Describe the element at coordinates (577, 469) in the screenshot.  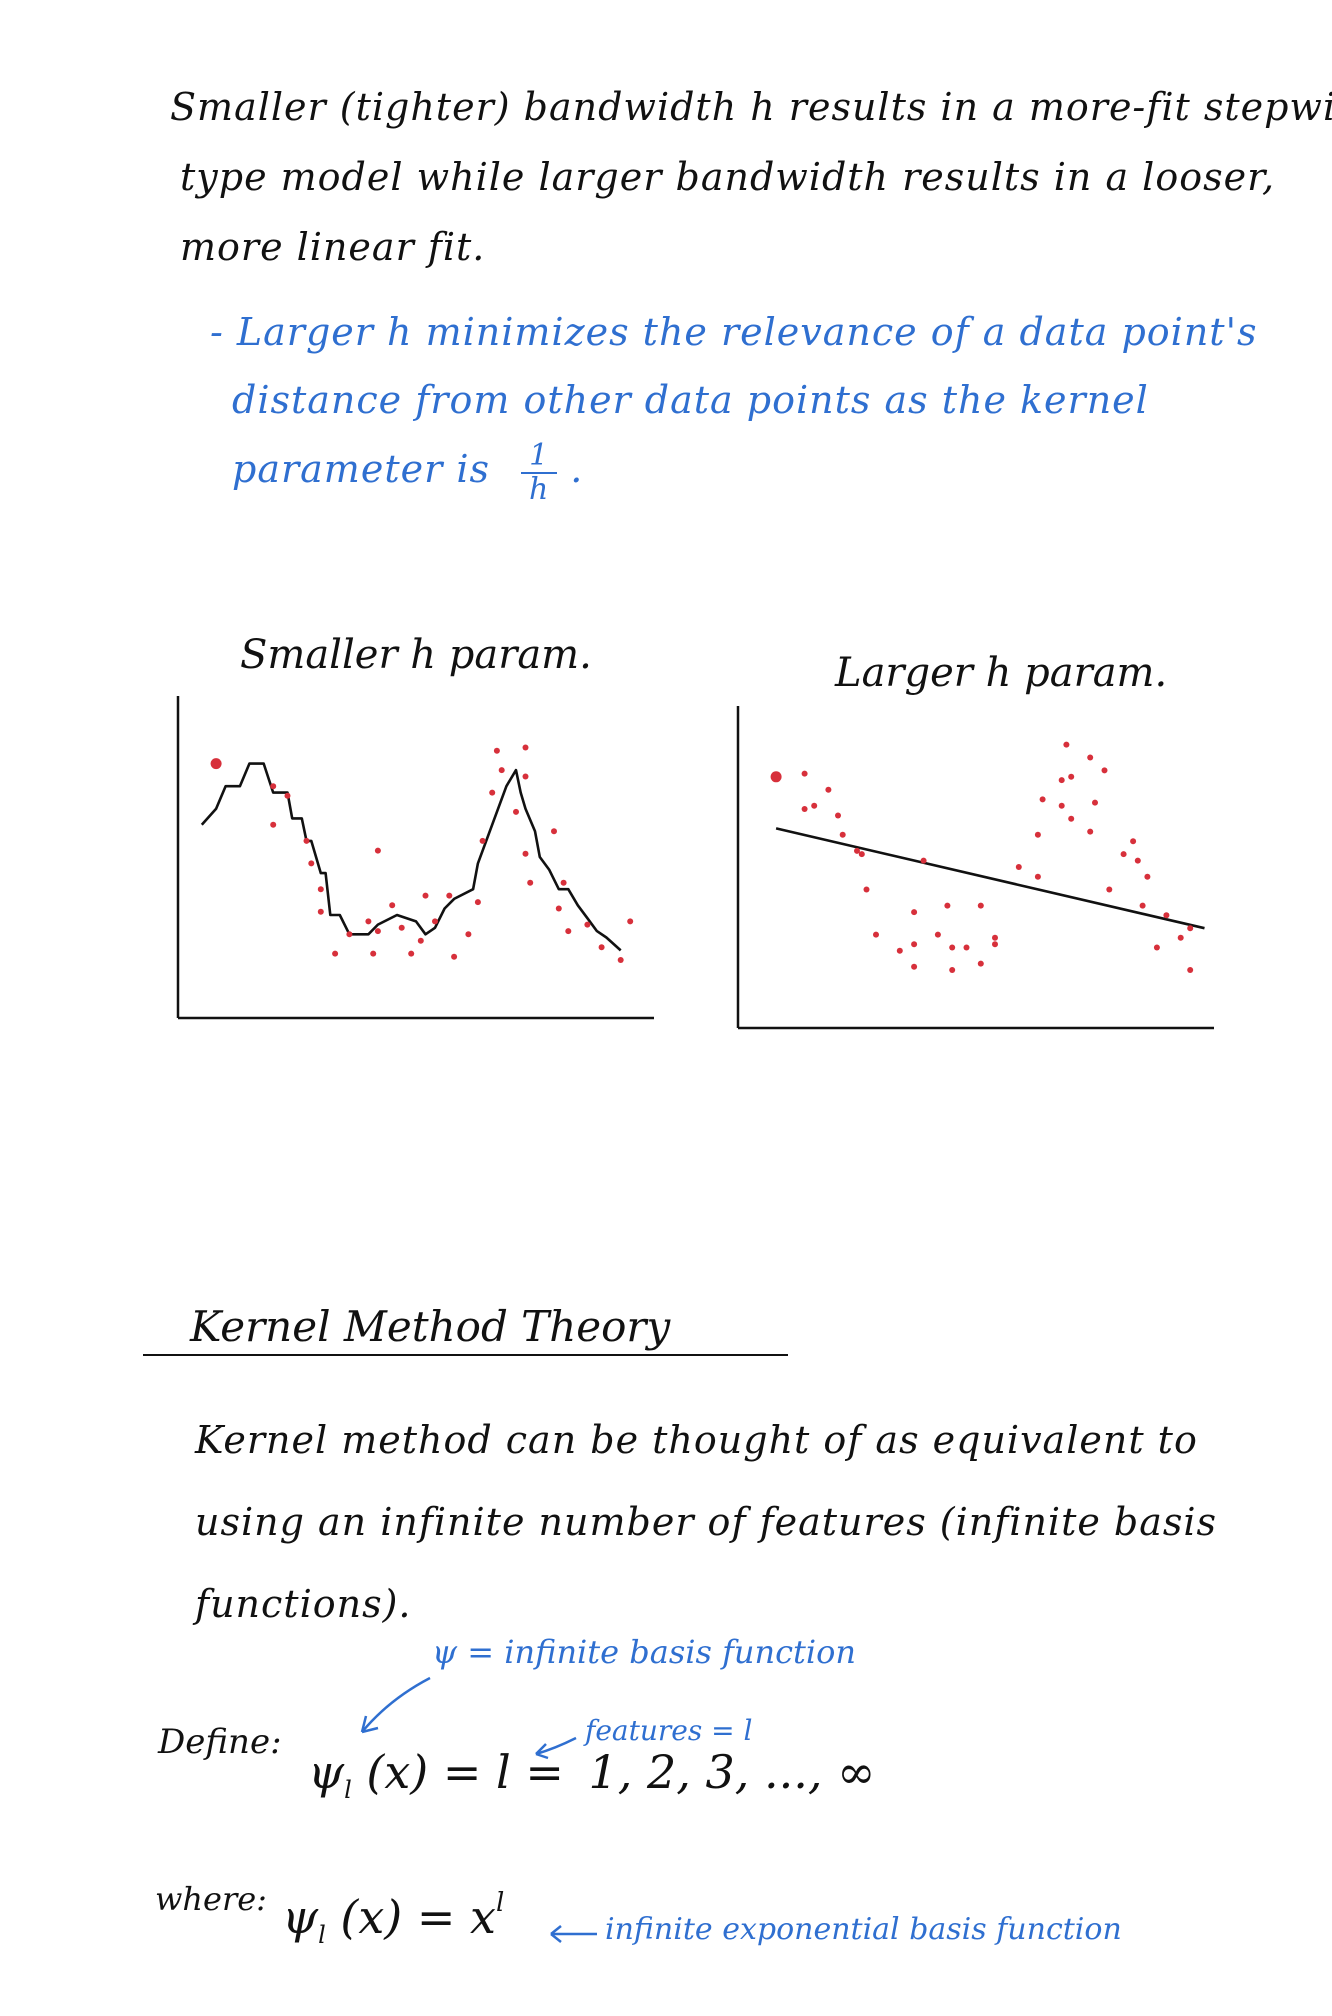
I see `fraction-period: .` at that location.